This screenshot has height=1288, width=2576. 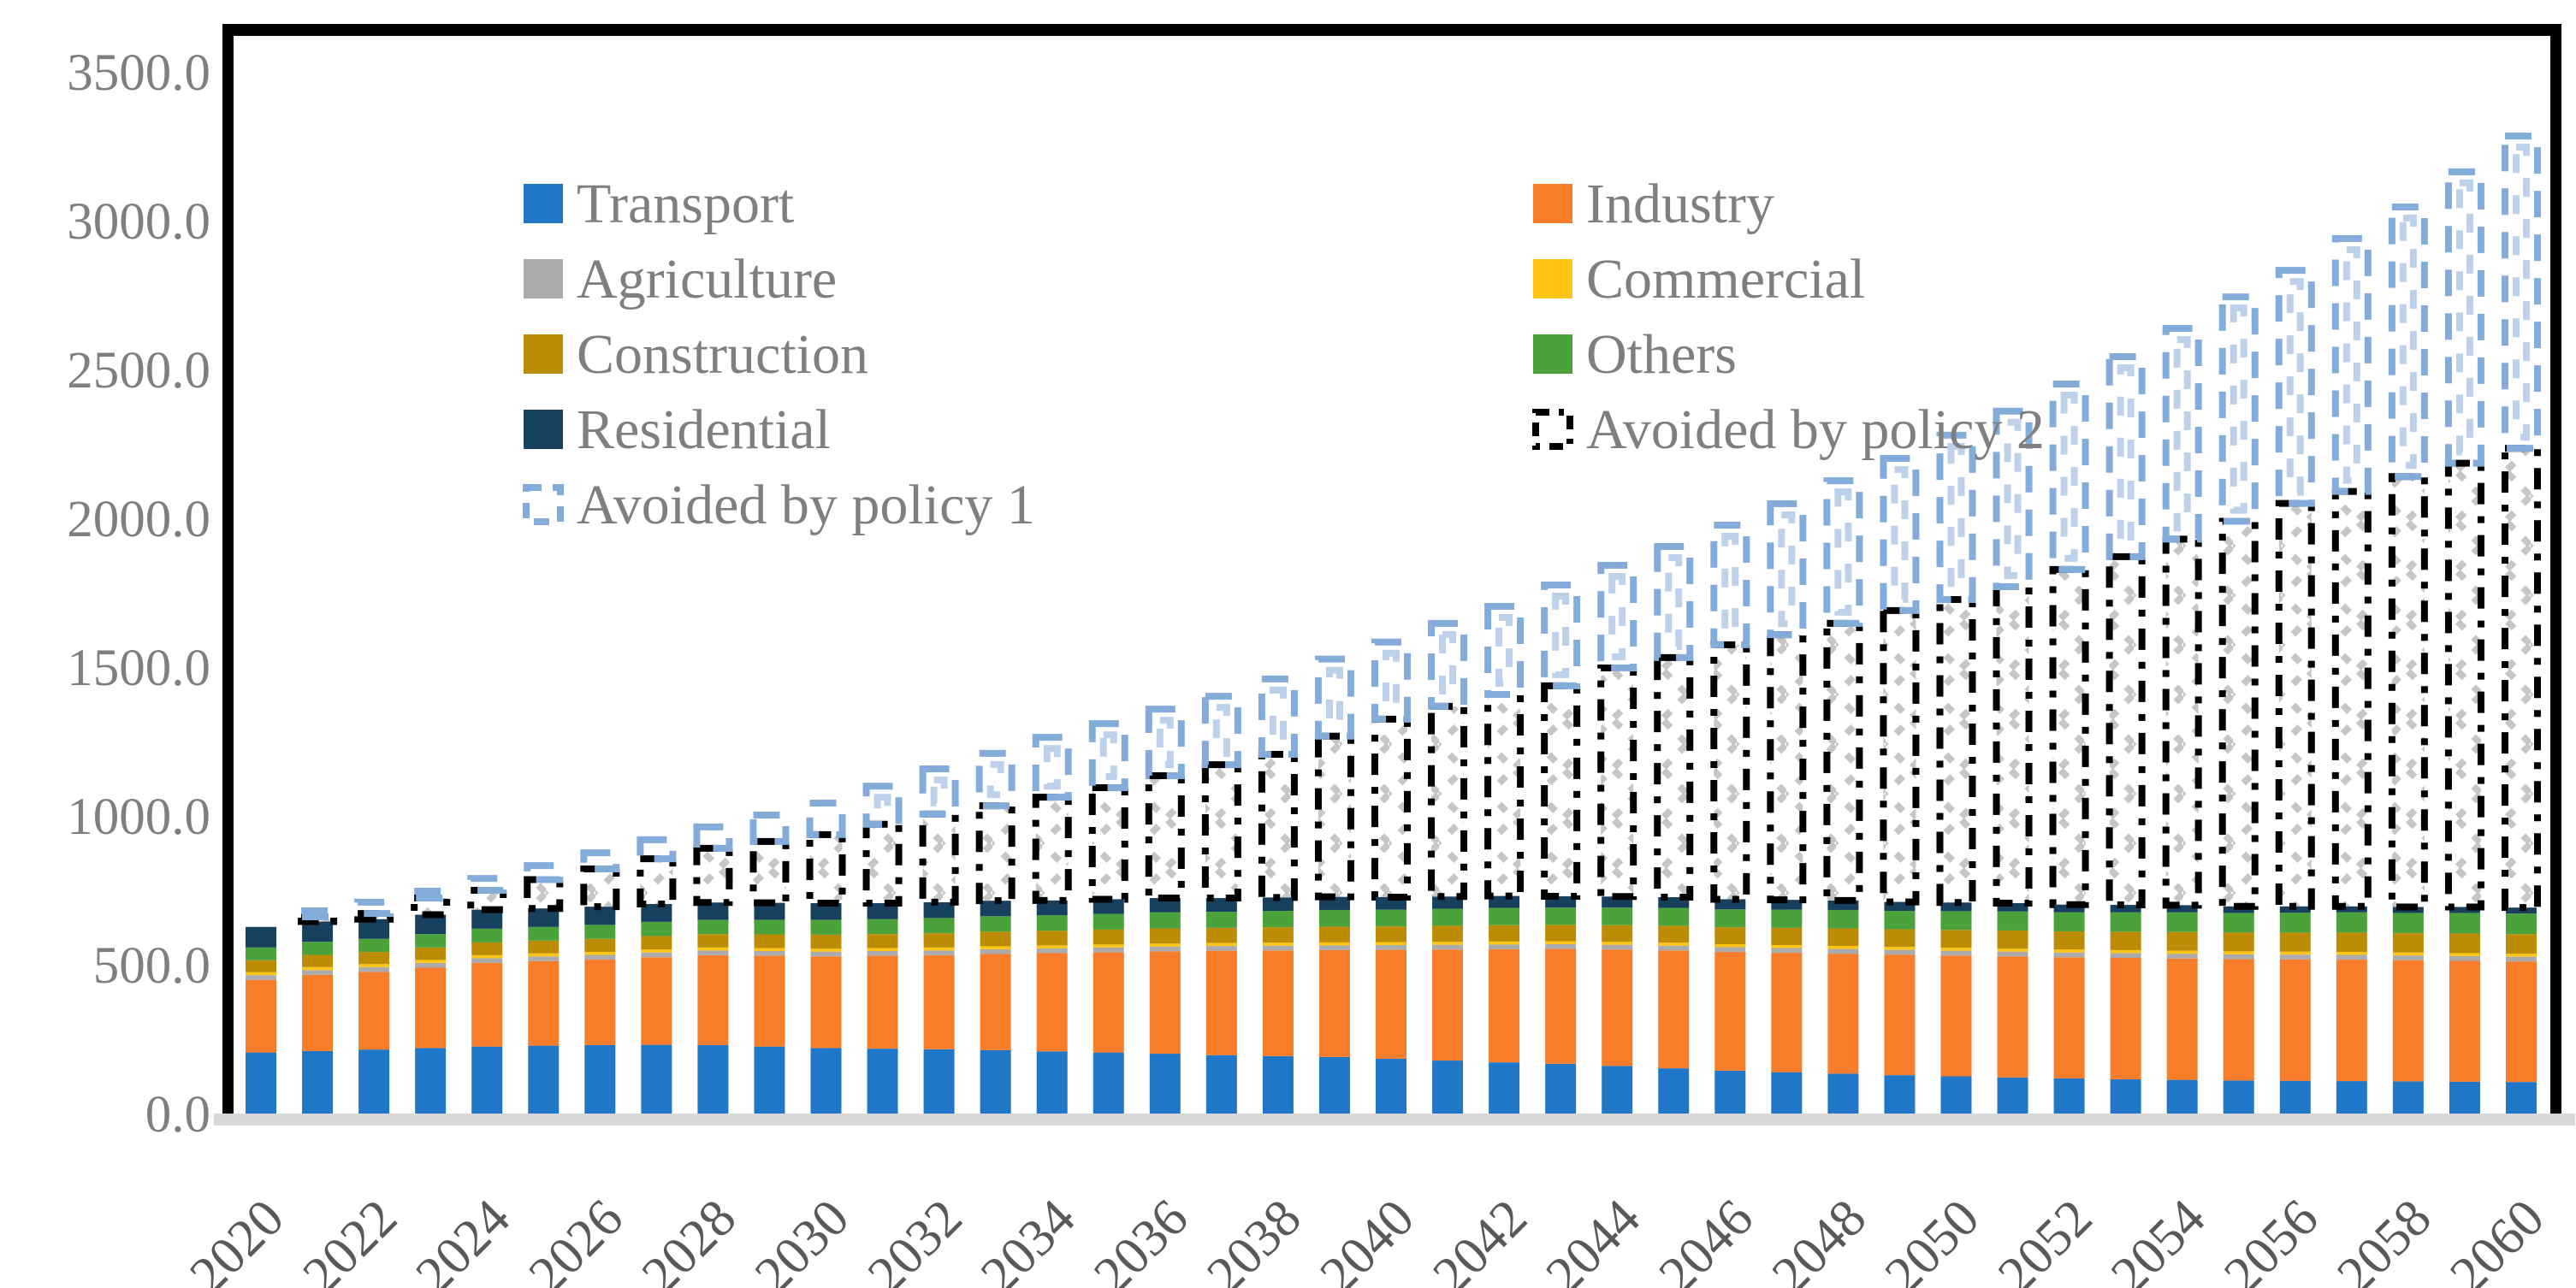 What do you see at coordinates (1552, 354) in the screenshot?
I see `legend-swatch-others` at bounding box center [1552, 354].